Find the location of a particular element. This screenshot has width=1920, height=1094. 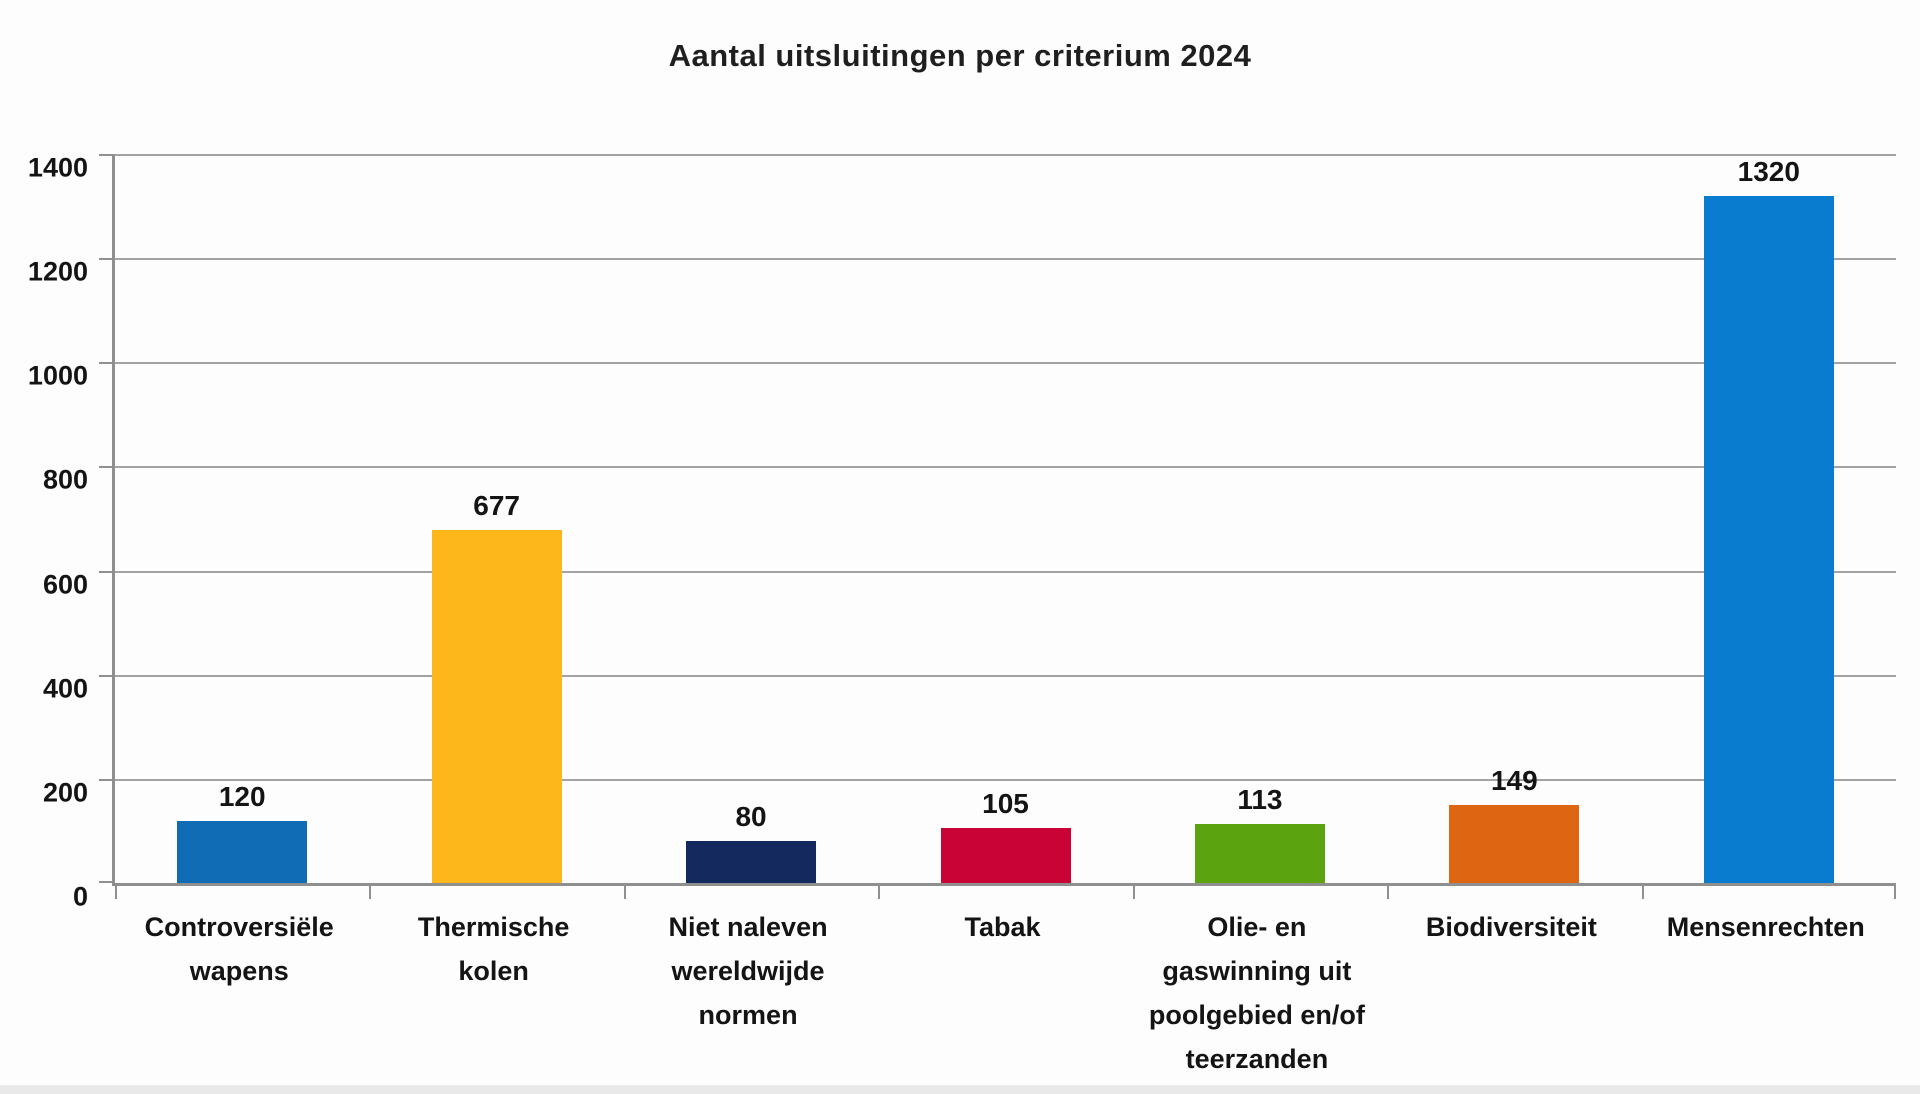

bar-value-label: 149 is located at coordinates (1514, 781).